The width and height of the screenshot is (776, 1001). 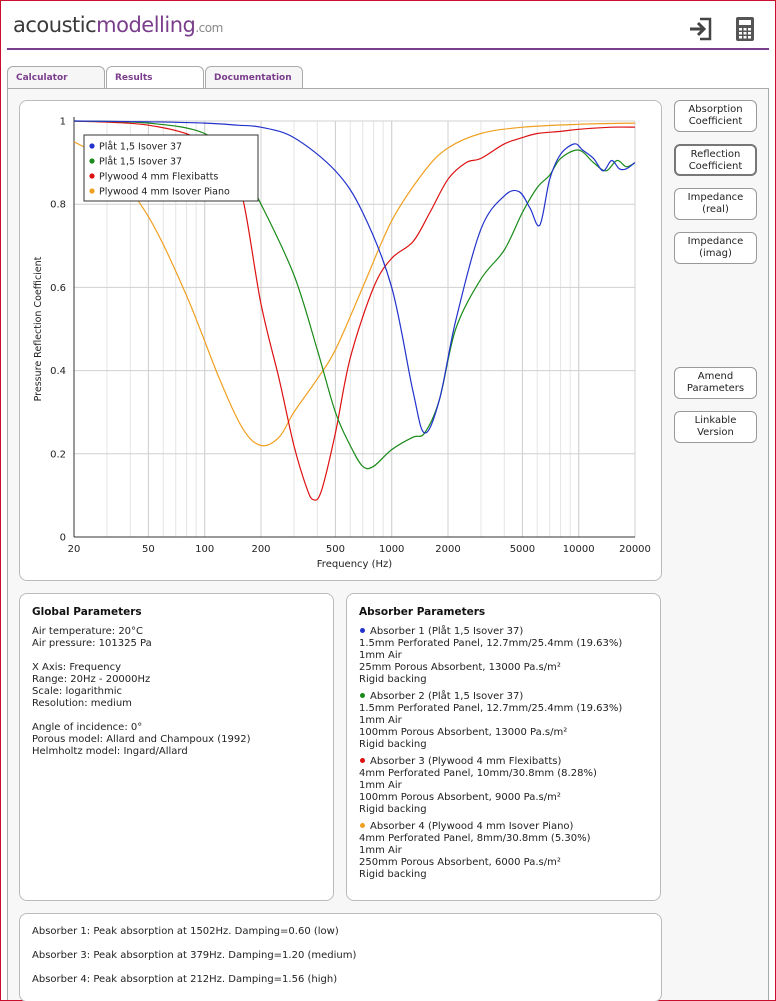 I want to click on legend-label: Plywood 4 mm Isover Piano, so click(x=164, y=192).